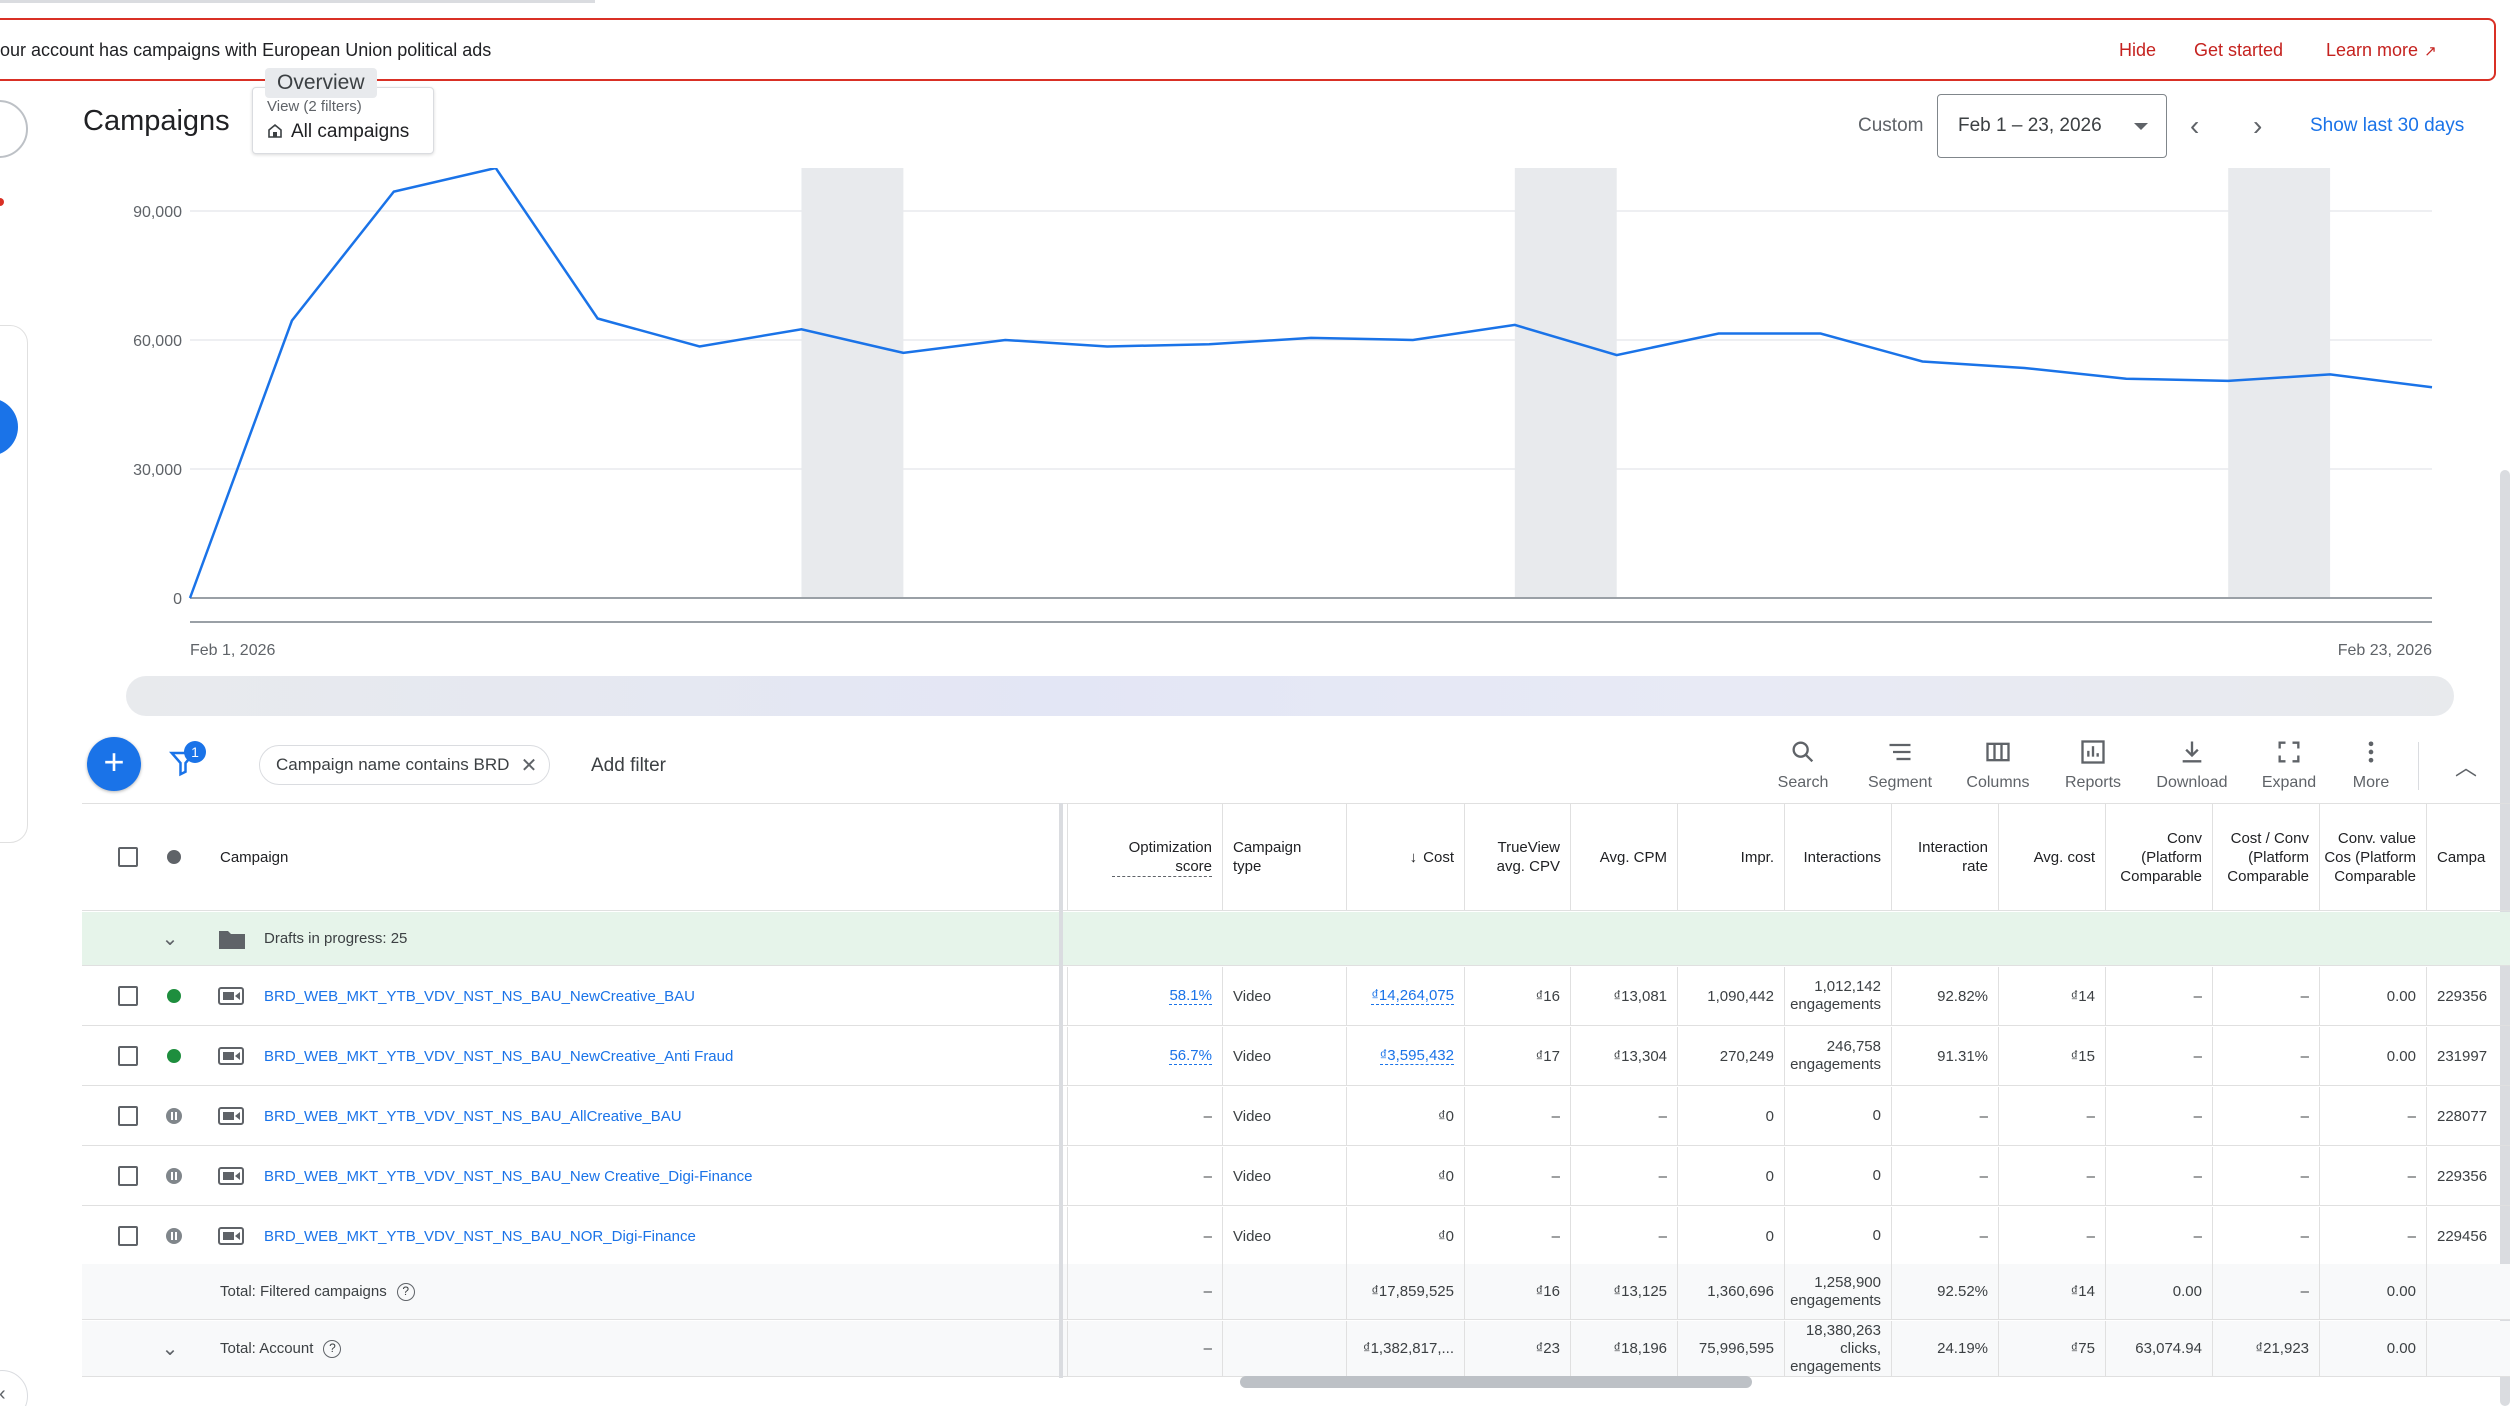 This screenshot has height=1406, width=2510. What do you see at coordinates (2138, 50) in the screenshot?
I see `hide-banner-button: Hide` at bounding box center [2138, 50].